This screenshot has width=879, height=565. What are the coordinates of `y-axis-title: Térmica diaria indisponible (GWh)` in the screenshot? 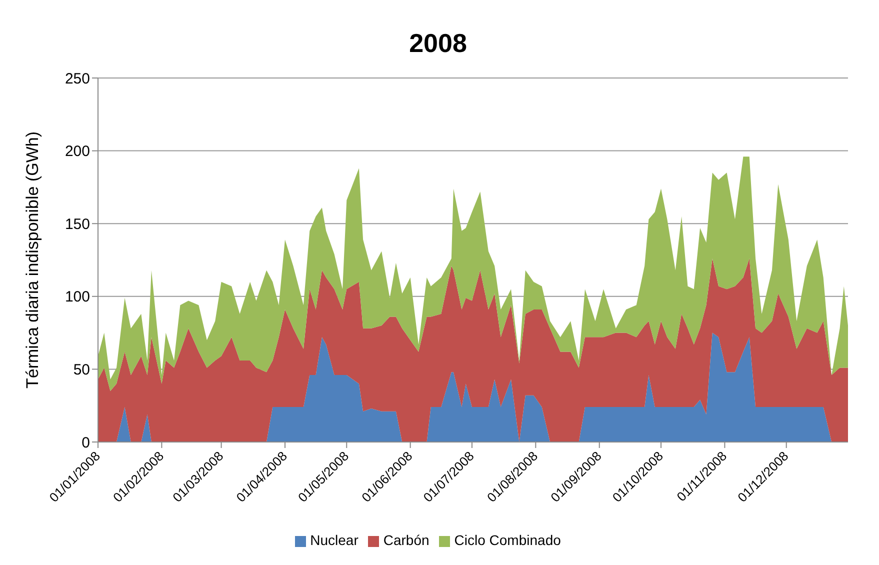 It's located at (32, 260).